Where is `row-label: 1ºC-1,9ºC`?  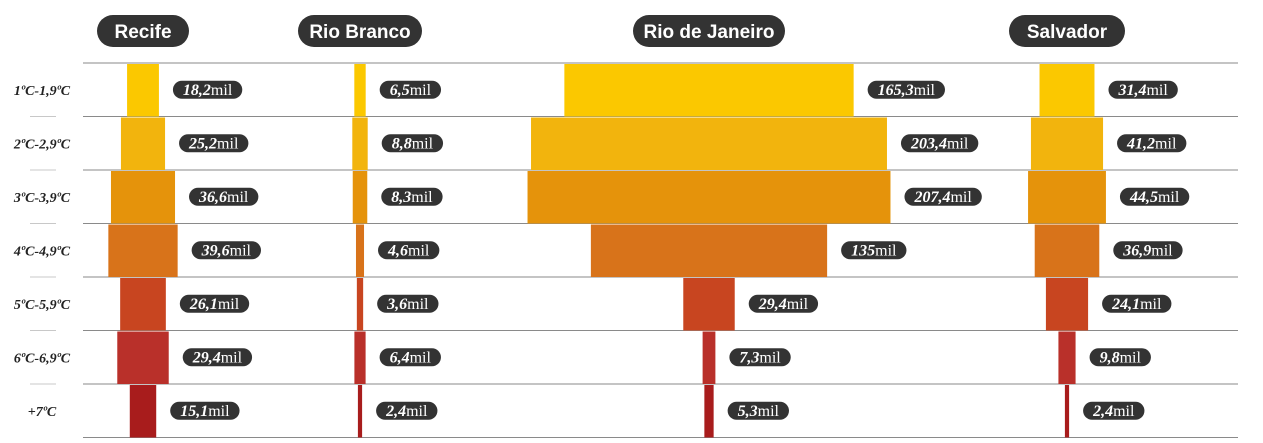 row-label: 1ºC-1,9ºC is located at coordinates (42, 91).